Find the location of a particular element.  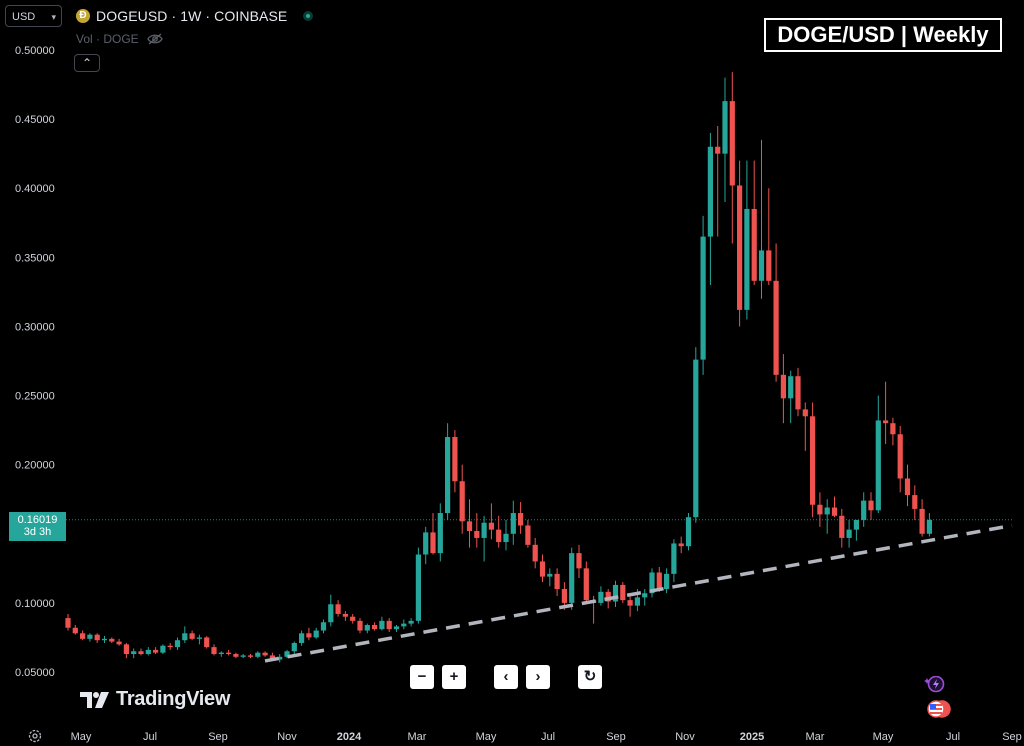

chart-controls: − + ‹ › ↻ is located at coordinates (506, 677).